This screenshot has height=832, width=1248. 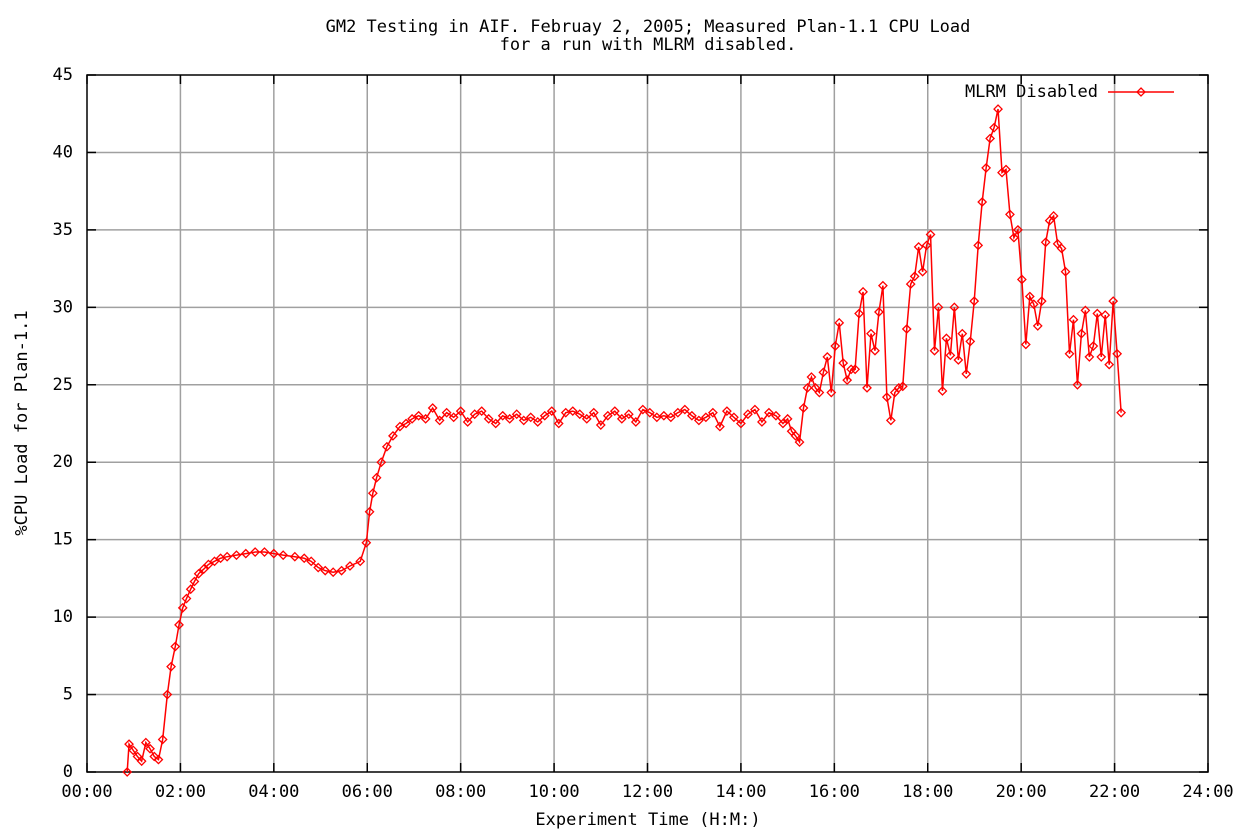 What do you see at coordinates (647, 820) in the screenshot?
I see `x-axis-label: Experiment Time (H:M:)` at bounding box center [647, 820].